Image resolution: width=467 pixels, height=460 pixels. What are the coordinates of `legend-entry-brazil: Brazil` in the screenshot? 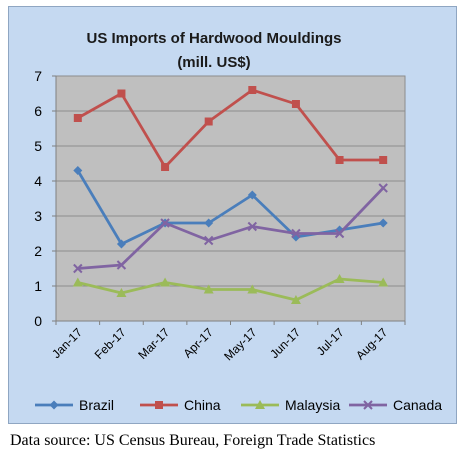 It's located at (74, 405).